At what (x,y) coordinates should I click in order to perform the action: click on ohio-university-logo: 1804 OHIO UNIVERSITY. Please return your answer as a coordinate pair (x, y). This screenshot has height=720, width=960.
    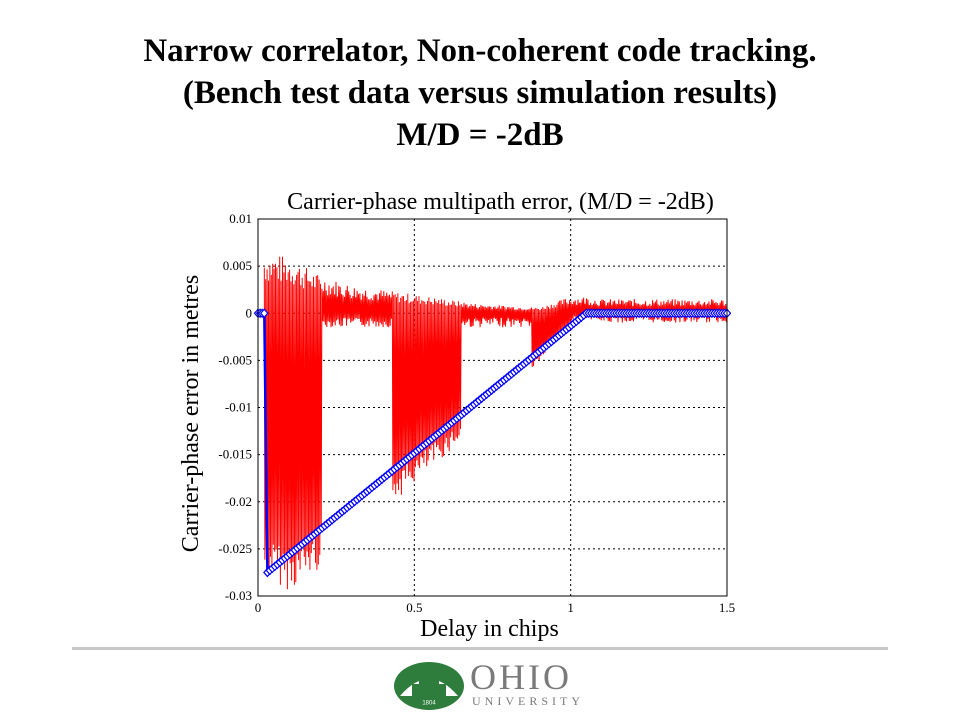
    Looking at the image, I should click on (487, 684).